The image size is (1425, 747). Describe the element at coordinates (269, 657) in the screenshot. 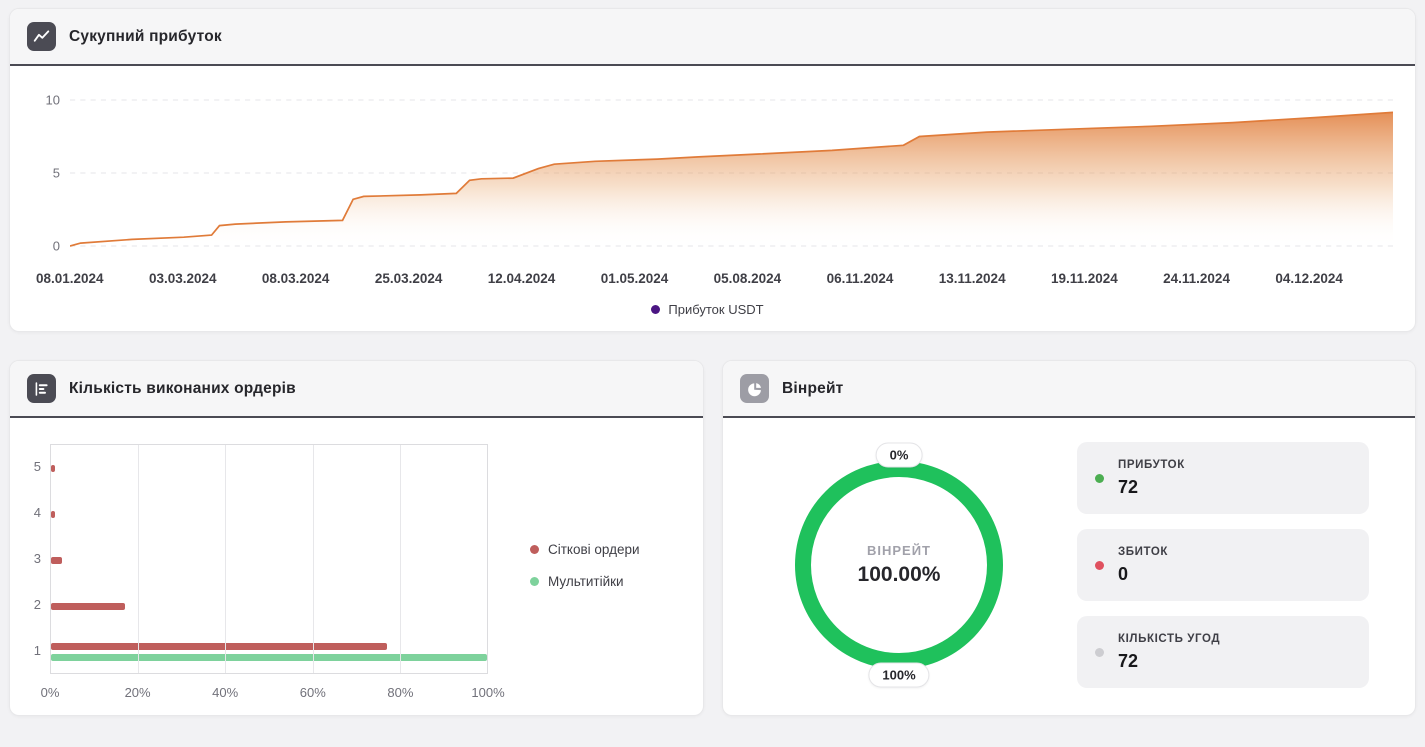

I see `bar-multi` at that location.